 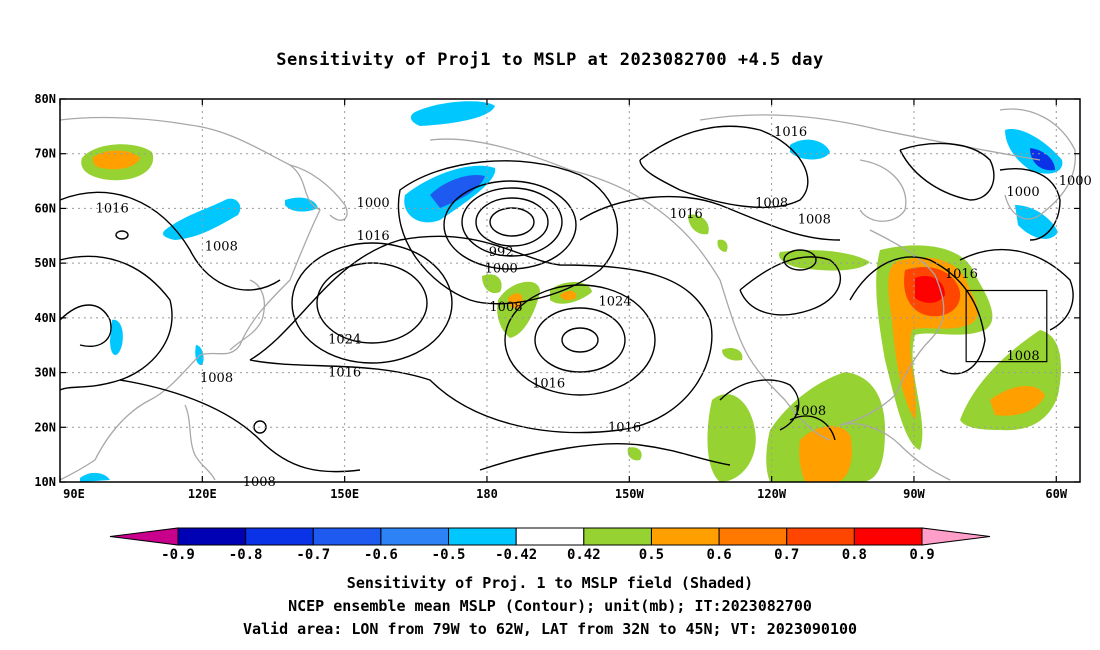 What do you see at coordinates (584, 555) in the screenshot?
I see `colorbar-label: 0.42` at bounding box center [584, 555].